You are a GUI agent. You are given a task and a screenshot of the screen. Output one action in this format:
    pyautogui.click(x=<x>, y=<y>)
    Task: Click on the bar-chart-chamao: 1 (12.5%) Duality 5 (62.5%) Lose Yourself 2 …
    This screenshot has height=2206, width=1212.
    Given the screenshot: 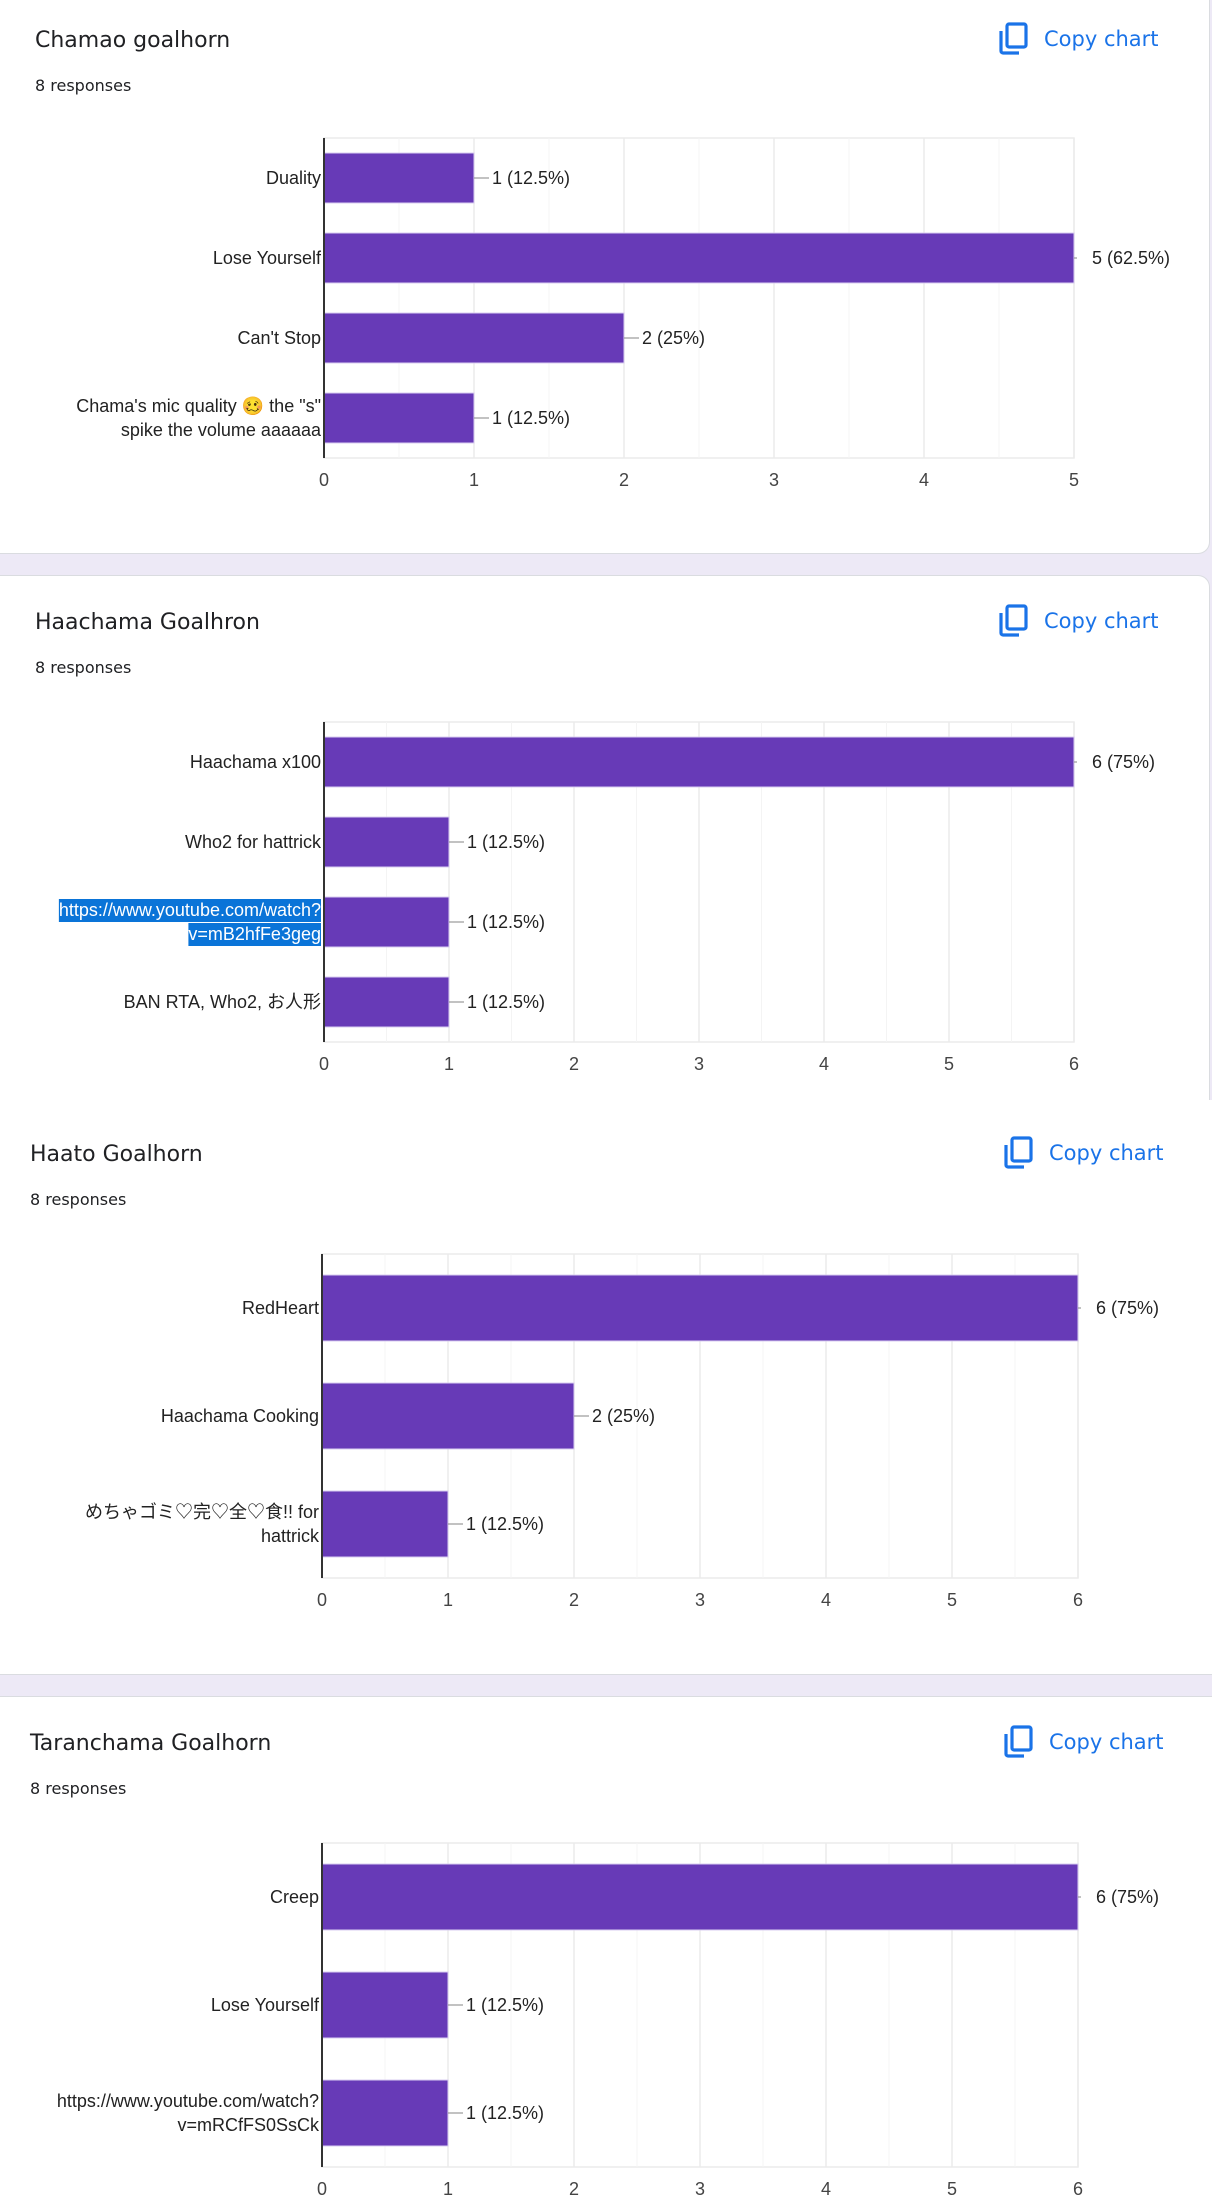 What is the action you would take?
    pyautogui.click(x=623, y=313)
    